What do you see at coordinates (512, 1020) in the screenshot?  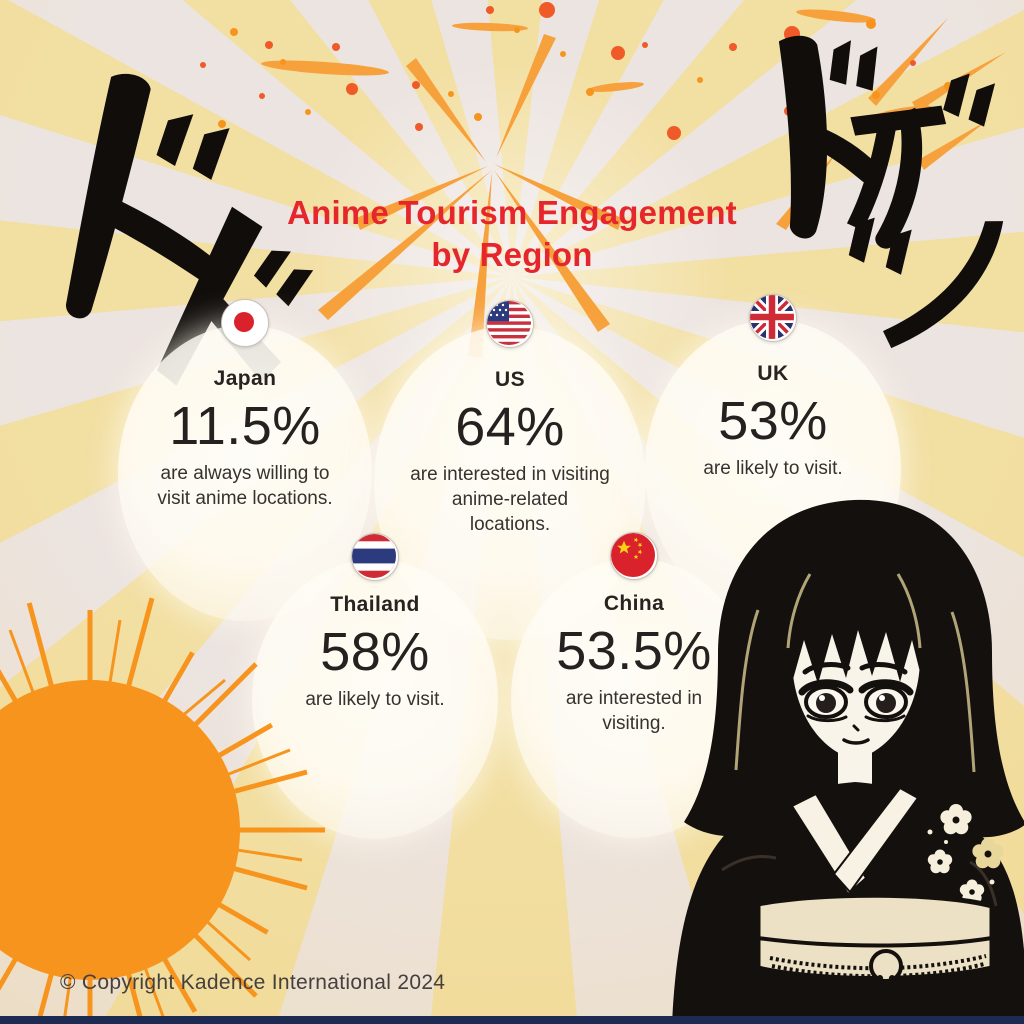 I see `bottom-navy-bar` at bounding box center [512, 1020].